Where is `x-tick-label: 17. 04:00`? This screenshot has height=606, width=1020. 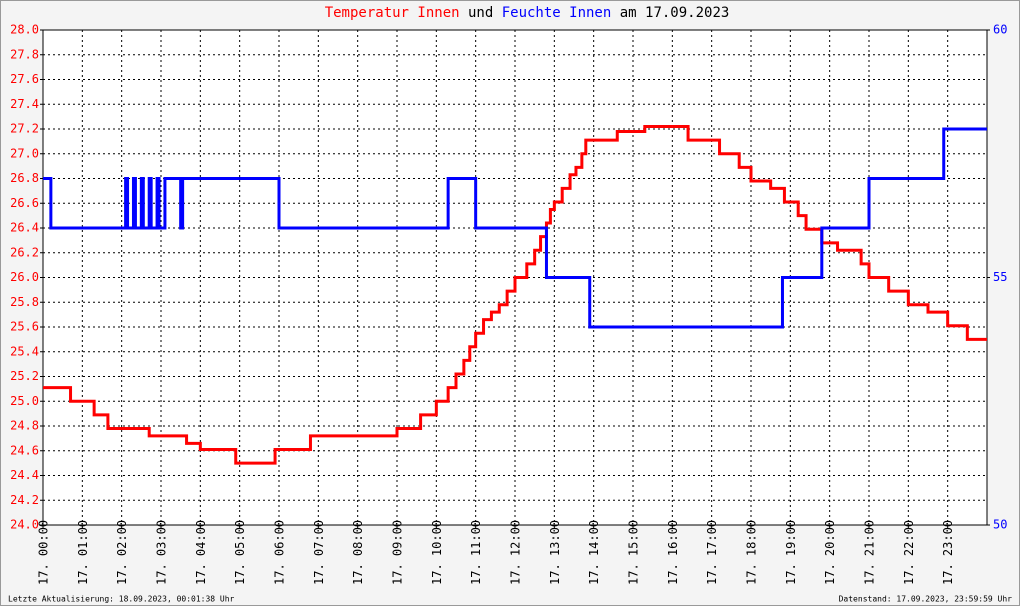
x-tick-label: 17. 04:00 is located at coordinates (201, 552).